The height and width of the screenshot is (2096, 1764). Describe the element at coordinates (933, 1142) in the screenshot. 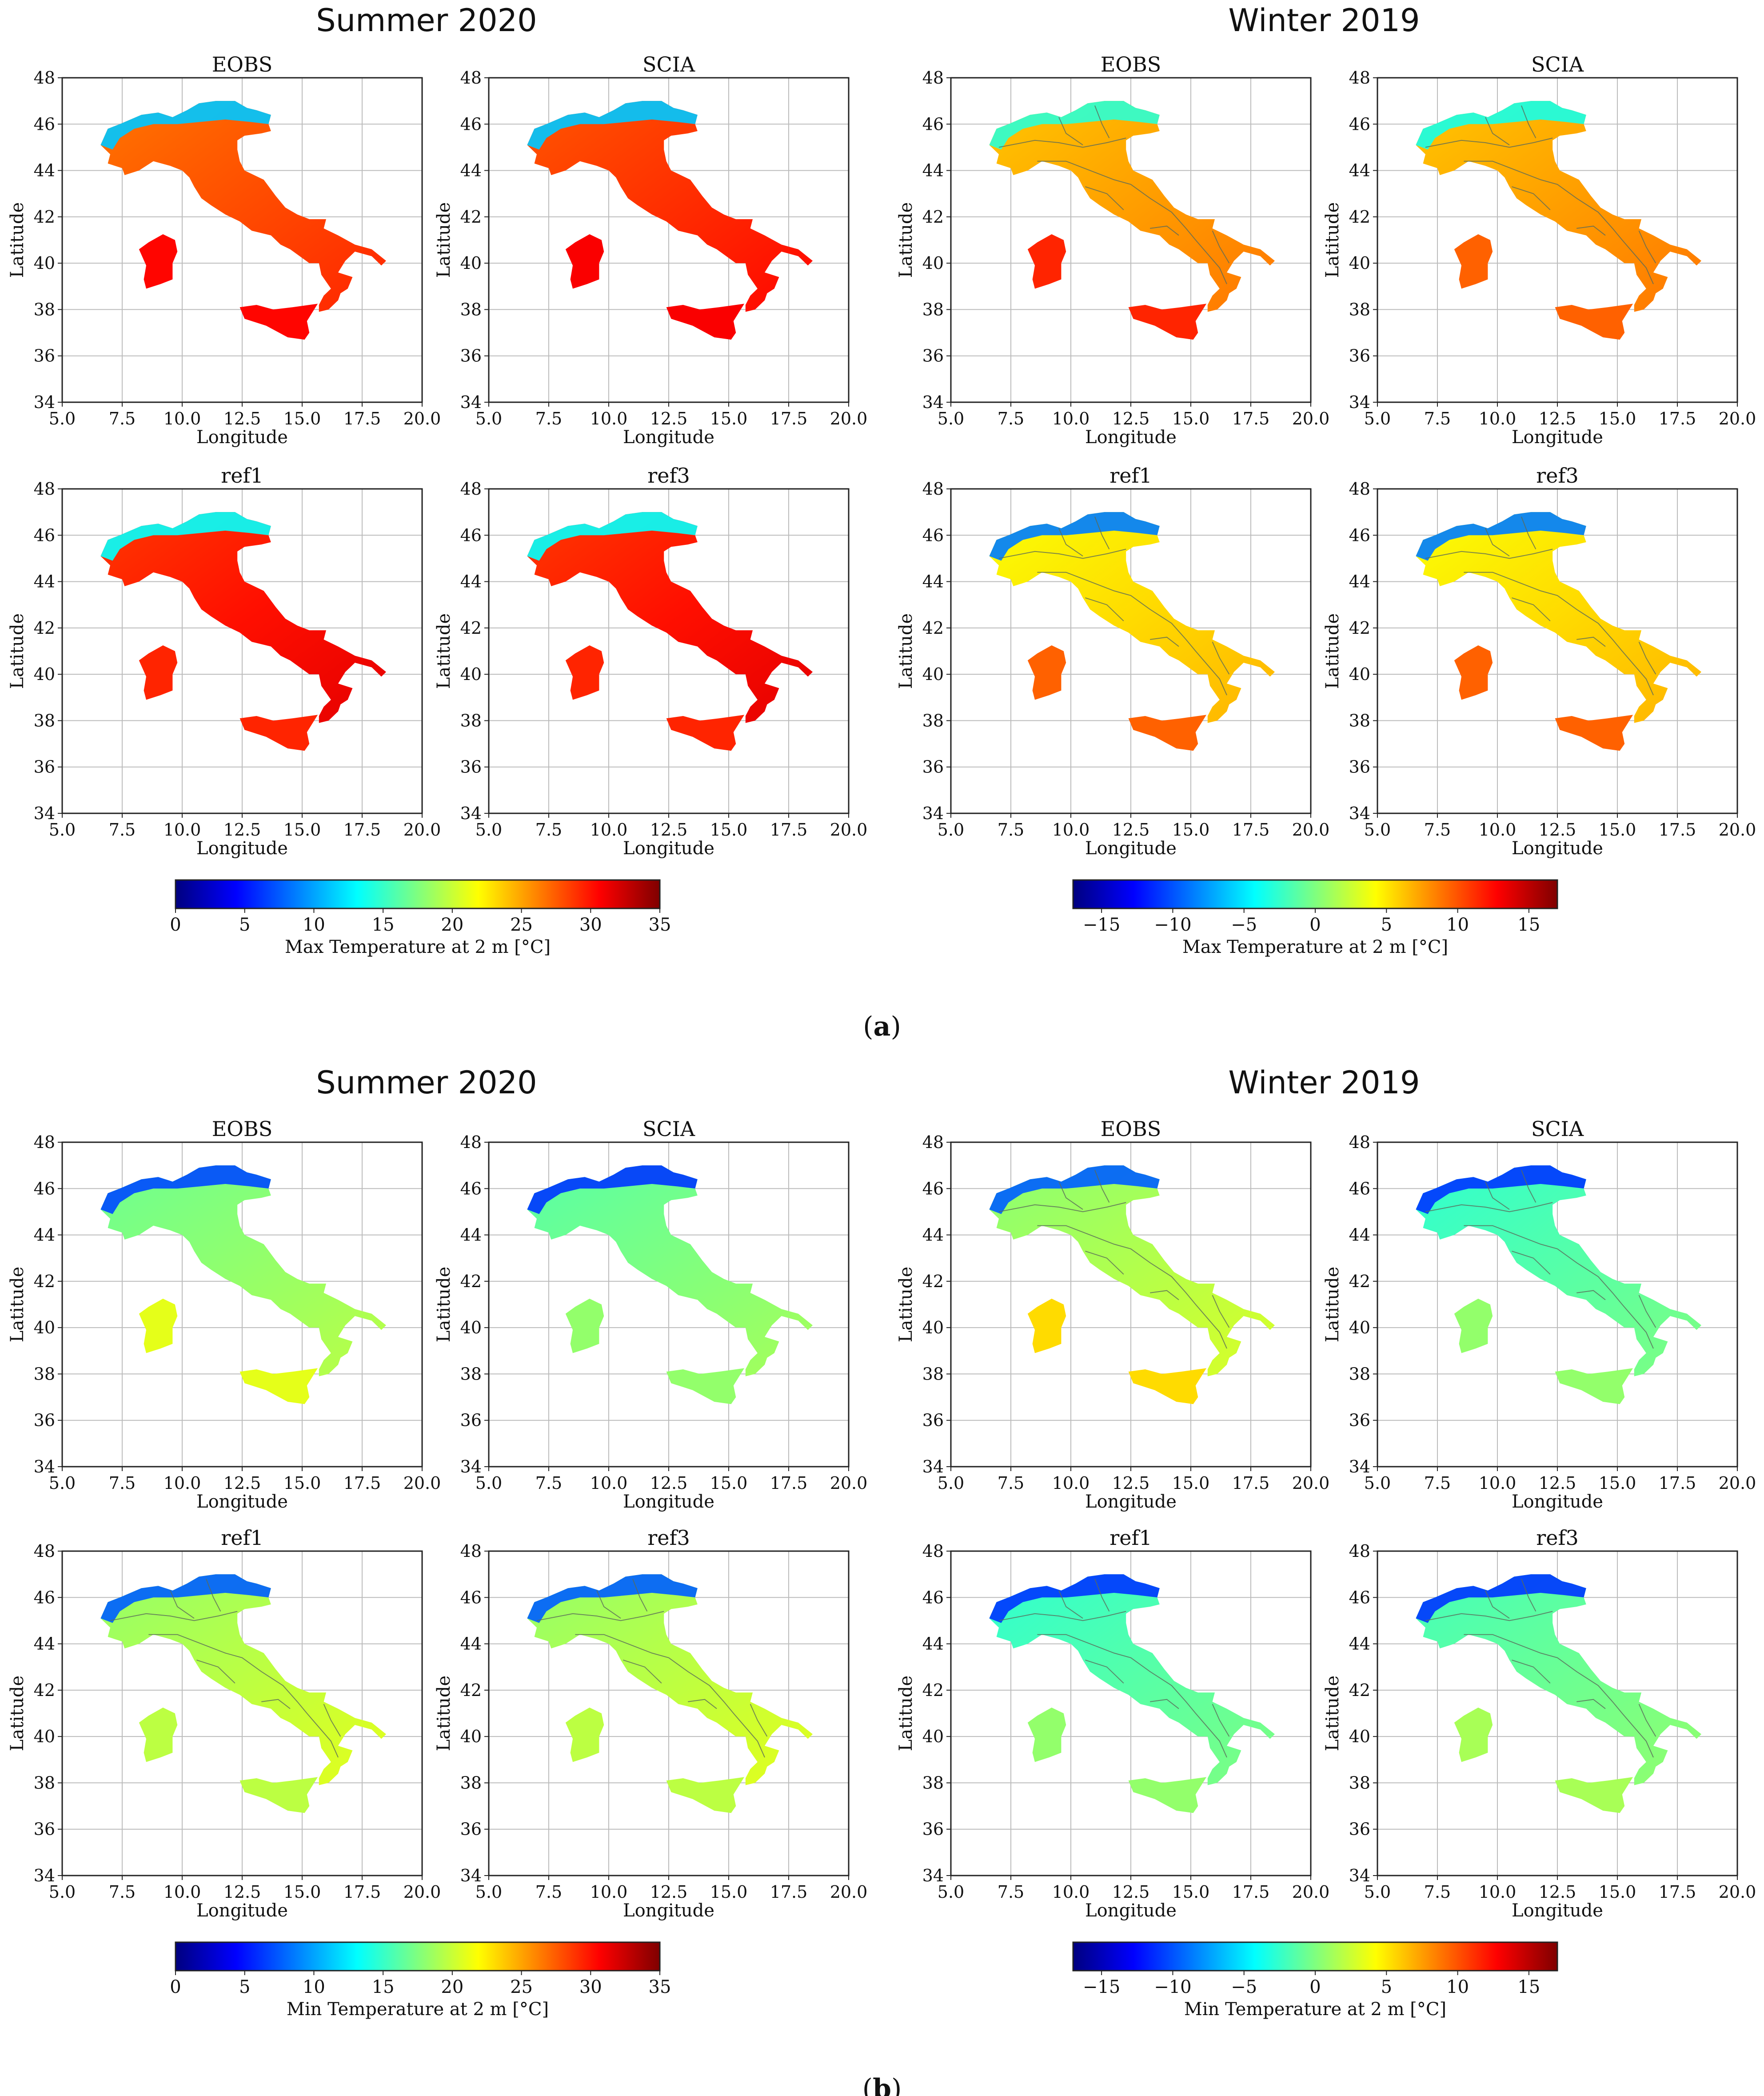

I see `y-tick-label: 48` at that location.